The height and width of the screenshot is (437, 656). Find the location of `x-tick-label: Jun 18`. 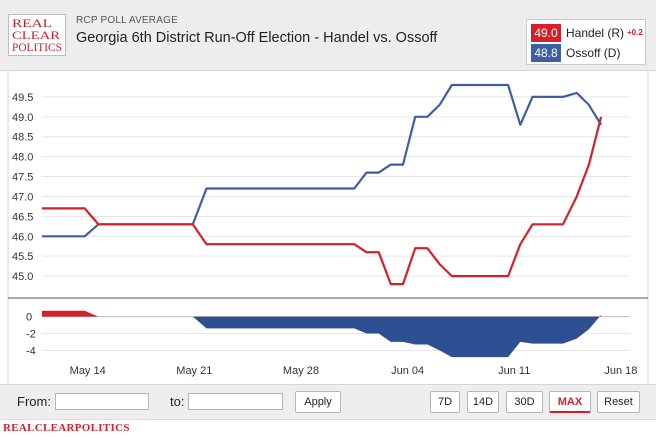

x-tick-label: Jun 18 is located at coordinates (620, 371).